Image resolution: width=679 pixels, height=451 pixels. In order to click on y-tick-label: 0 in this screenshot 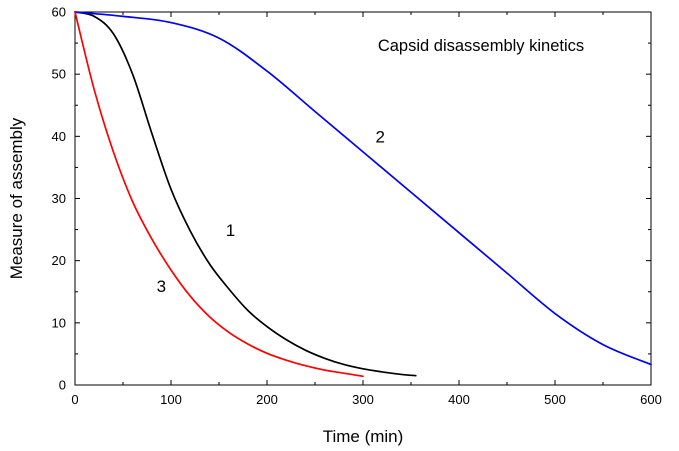, I will do `click(62, 385)`.